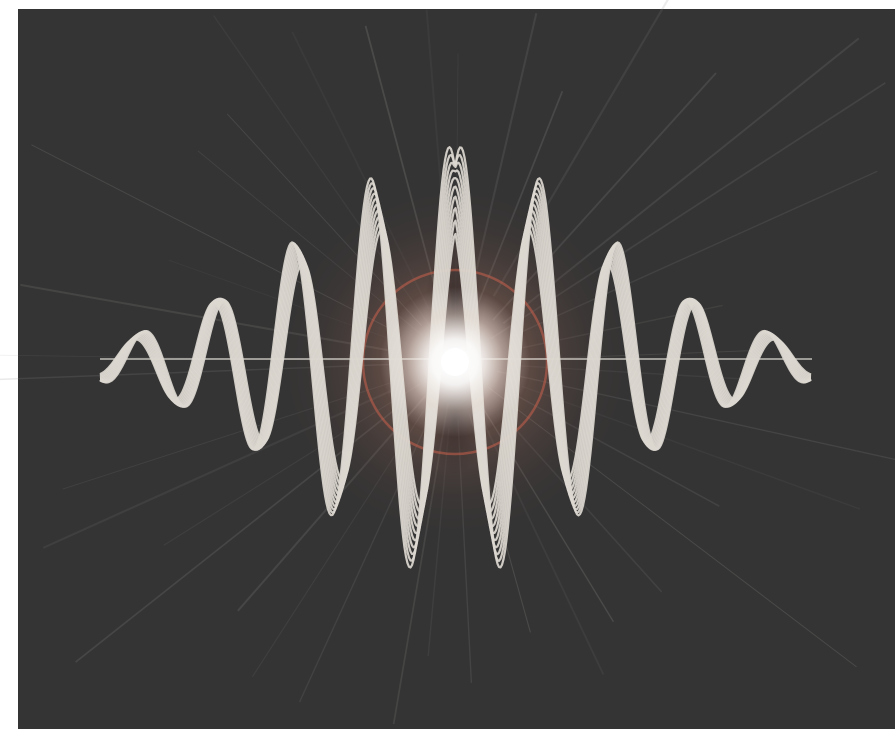 The height and width of the screenshot is (729, 895). I want to click on core-bright, so click(455, 362).